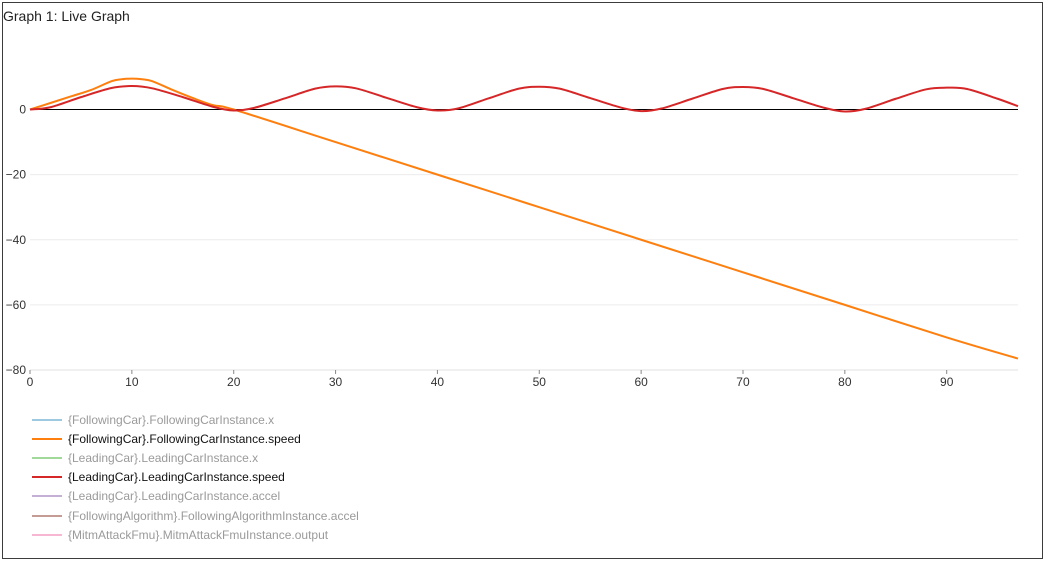  What do you see at coordinates (163, 457) in the screenshot?
I see `legend-label: {LeadingCar}.LeadingCarInstance.x` at bounding box center [163, 457].